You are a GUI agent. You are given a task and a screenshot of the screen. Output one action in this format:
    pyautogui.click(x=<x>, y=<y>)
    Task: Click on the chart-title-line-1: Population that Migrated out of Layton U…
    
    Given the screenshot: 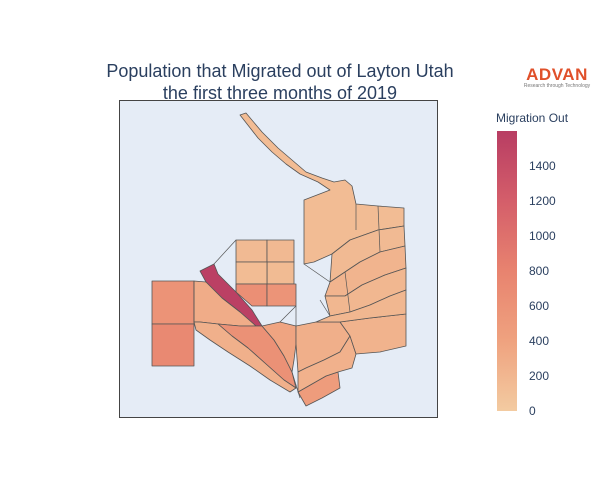 What is the action you would take?
    pyautogui.click(x=280, y=71)
    